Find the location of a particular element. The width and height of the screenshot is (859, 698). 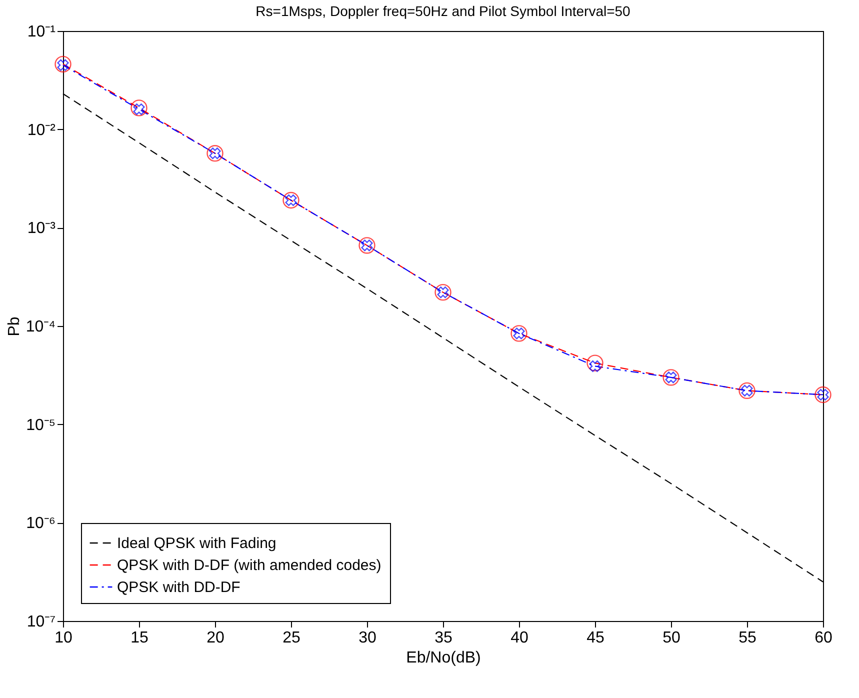

legend-label: Ideal QPSK with Fading is located at coordinates (196, 543).